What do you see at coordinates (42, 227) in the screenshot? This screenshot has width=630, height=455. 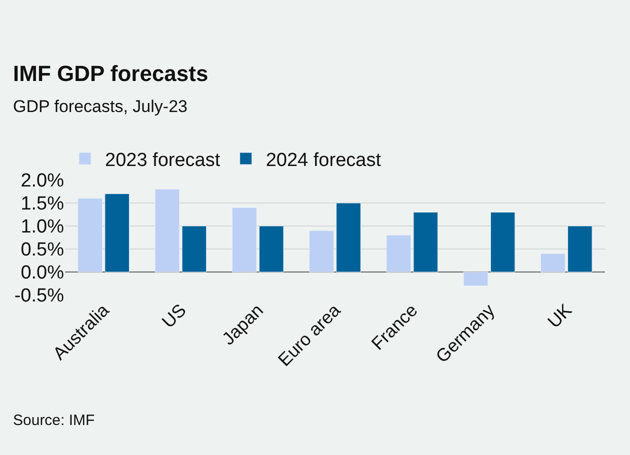 I see `y-tick-label: 1.0%` at bounding box center [42, 227].